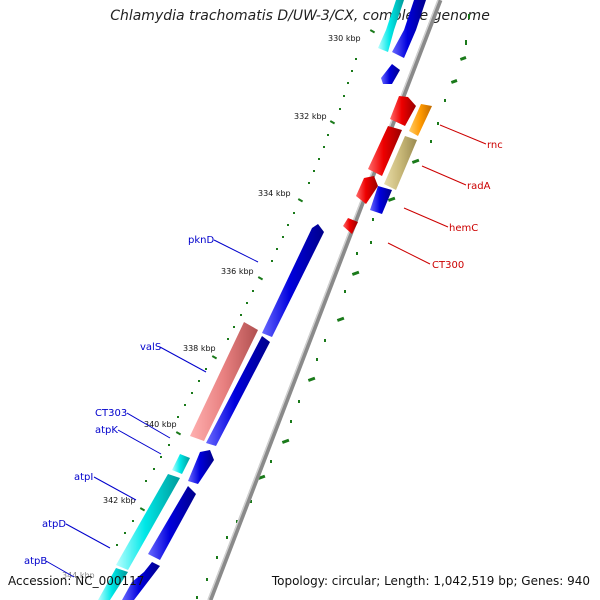 The width and height of the screenshot is (600, 600). I want to click on right-gene-labels: rnc radA hemC CT300, so click(467, 205).